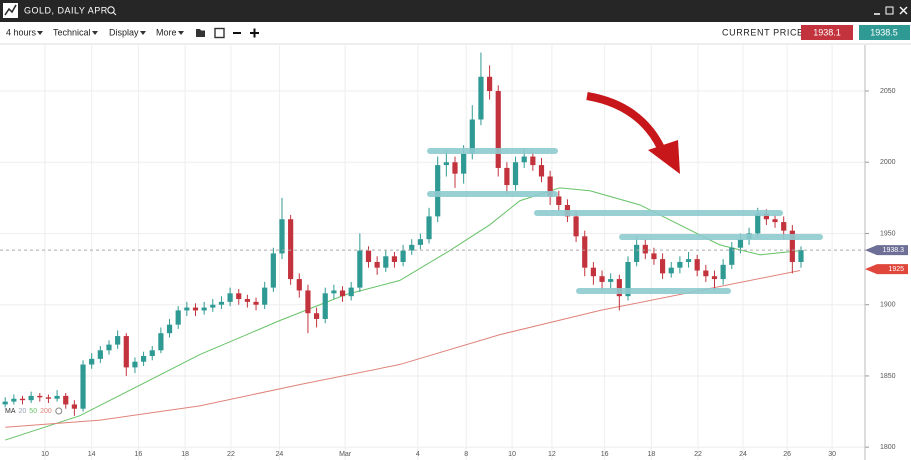 The height and width of the screenshot is (460, 911). What do you see at coordinates (92, 454) in the screenshot?
I see `x-tick-label: 14` at bounding box center [92, 454].